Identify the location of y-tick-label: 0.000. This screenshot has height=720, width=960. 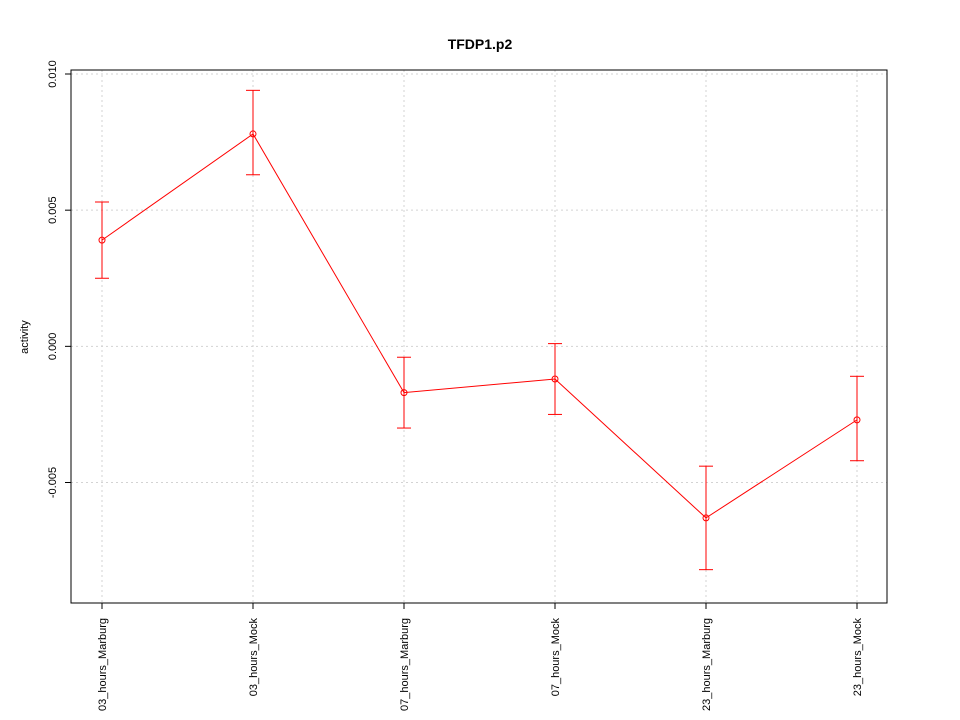
(53, 347).